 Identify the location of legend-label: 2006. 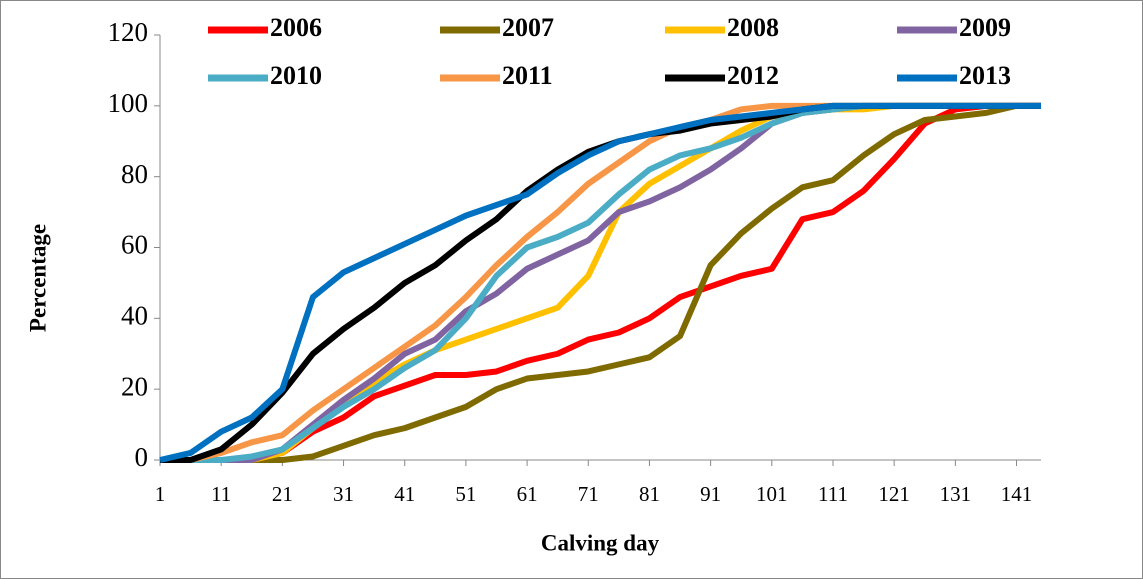
(296, 27).